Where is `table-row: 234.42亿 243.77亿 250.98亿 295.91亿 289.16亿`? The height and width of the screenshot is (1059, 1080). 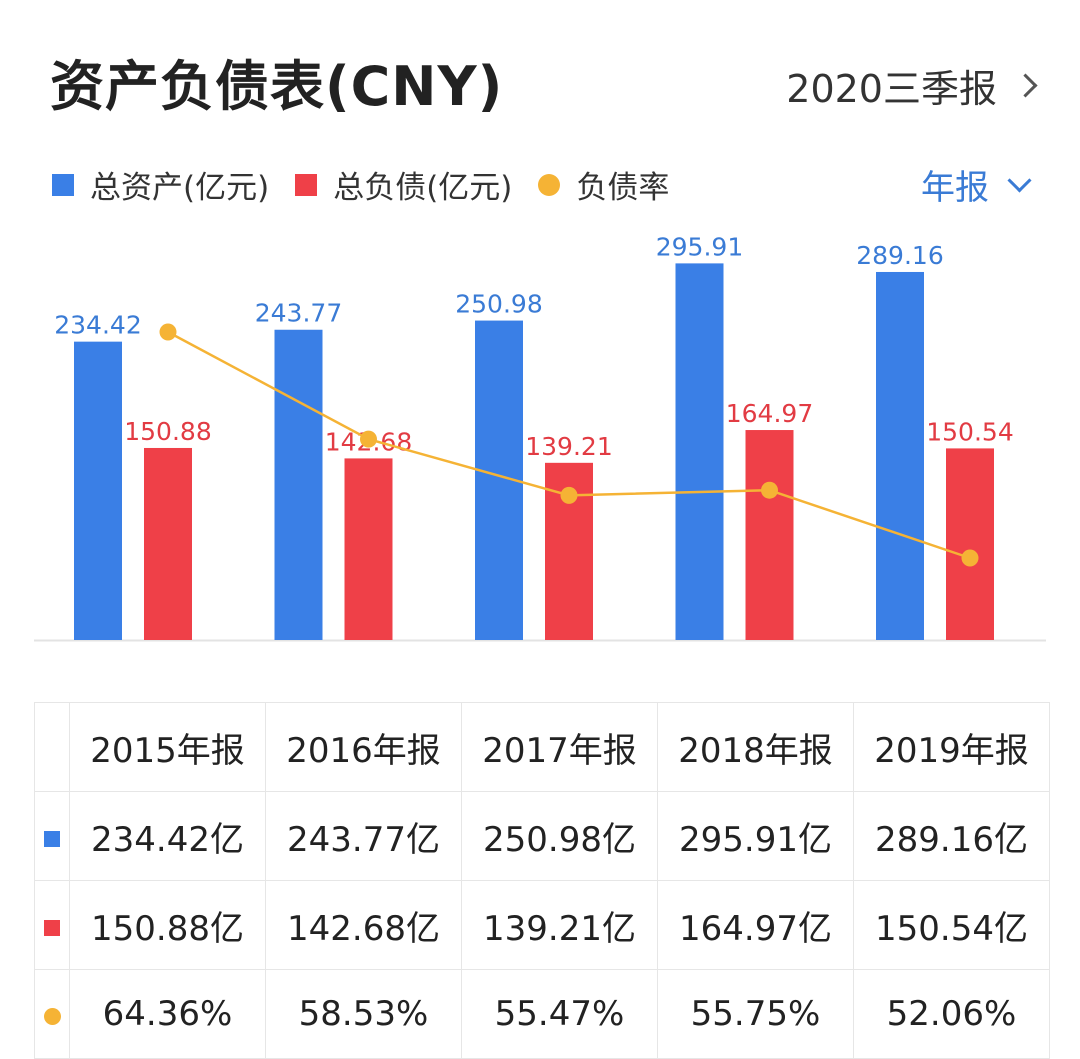 table-row: 234.42亿 243.77亿 250.98亿 295.91亿 289.16亿 is located at coordinates (542, 836).